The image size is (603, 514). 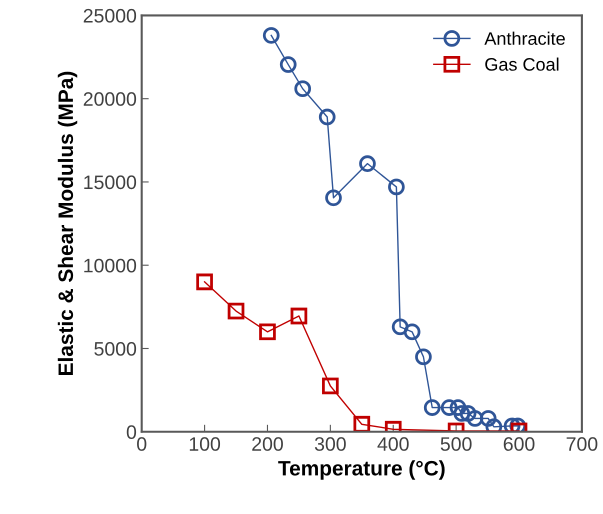 What do you see at coordinates (205, 444) in the screenshot?
I see `x-tick-label: 100` at bounding box center [205, 444].